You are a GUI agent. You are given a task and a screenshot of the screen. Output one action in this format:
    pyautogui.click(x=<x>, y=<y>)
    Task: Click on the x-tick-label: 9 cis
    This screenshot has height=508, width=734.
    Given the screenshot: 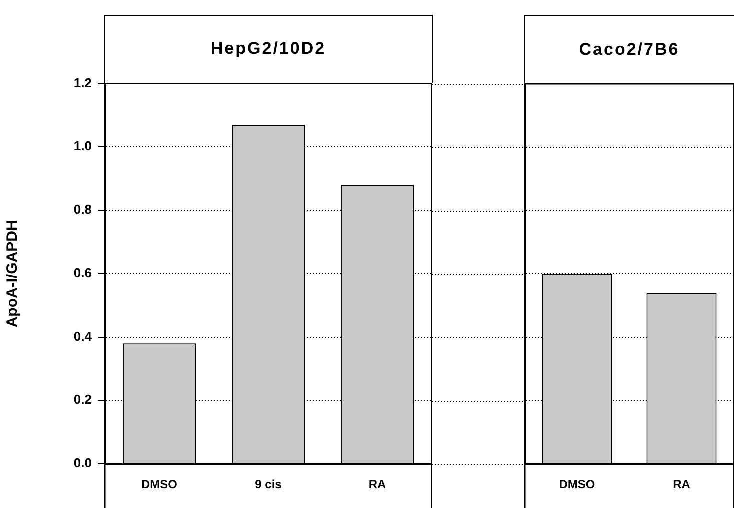 What is the action you would take?
    pyautogui.click(x=268, y=485)
    